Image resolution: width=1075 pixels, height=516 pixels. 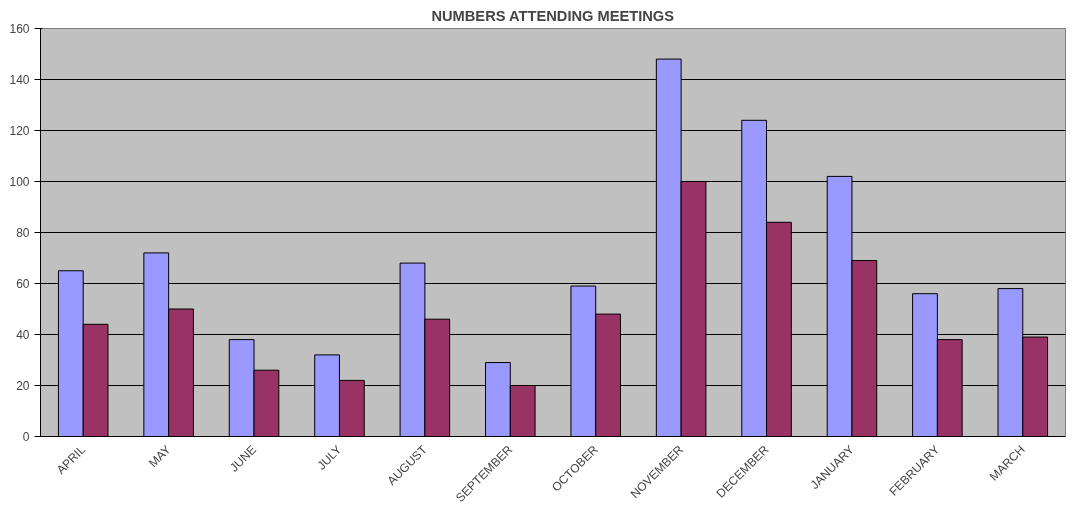 I want to click on y-tick-label: 100, so click(x=19, y=182).